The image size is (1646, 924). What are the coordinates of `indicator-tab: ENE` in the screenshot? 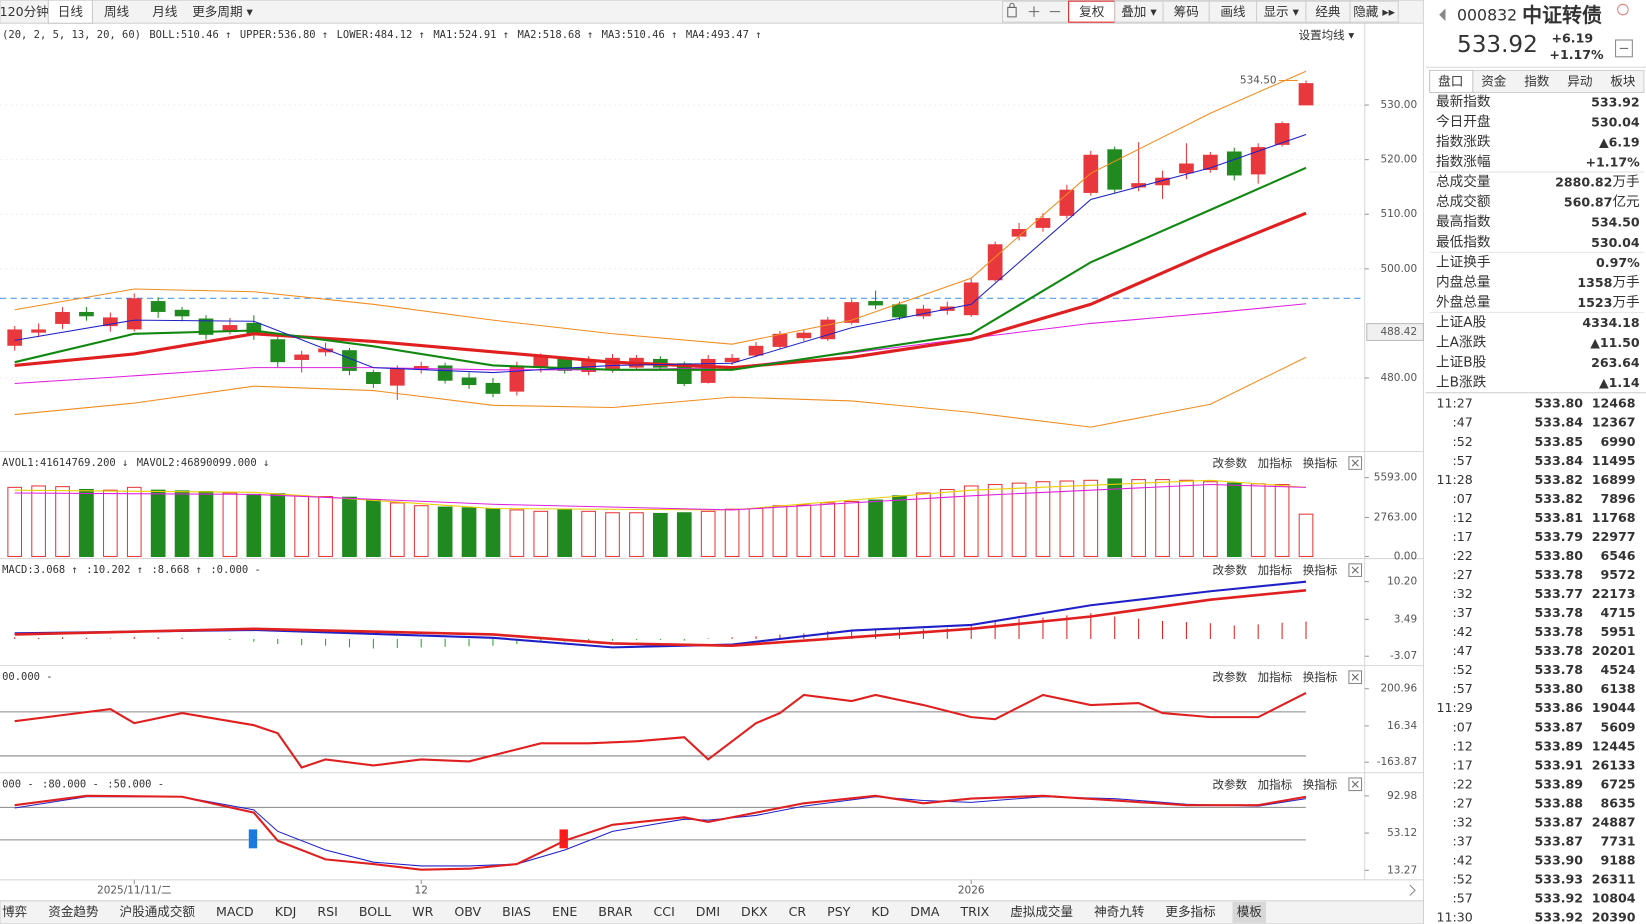 It's located at (564, 911).